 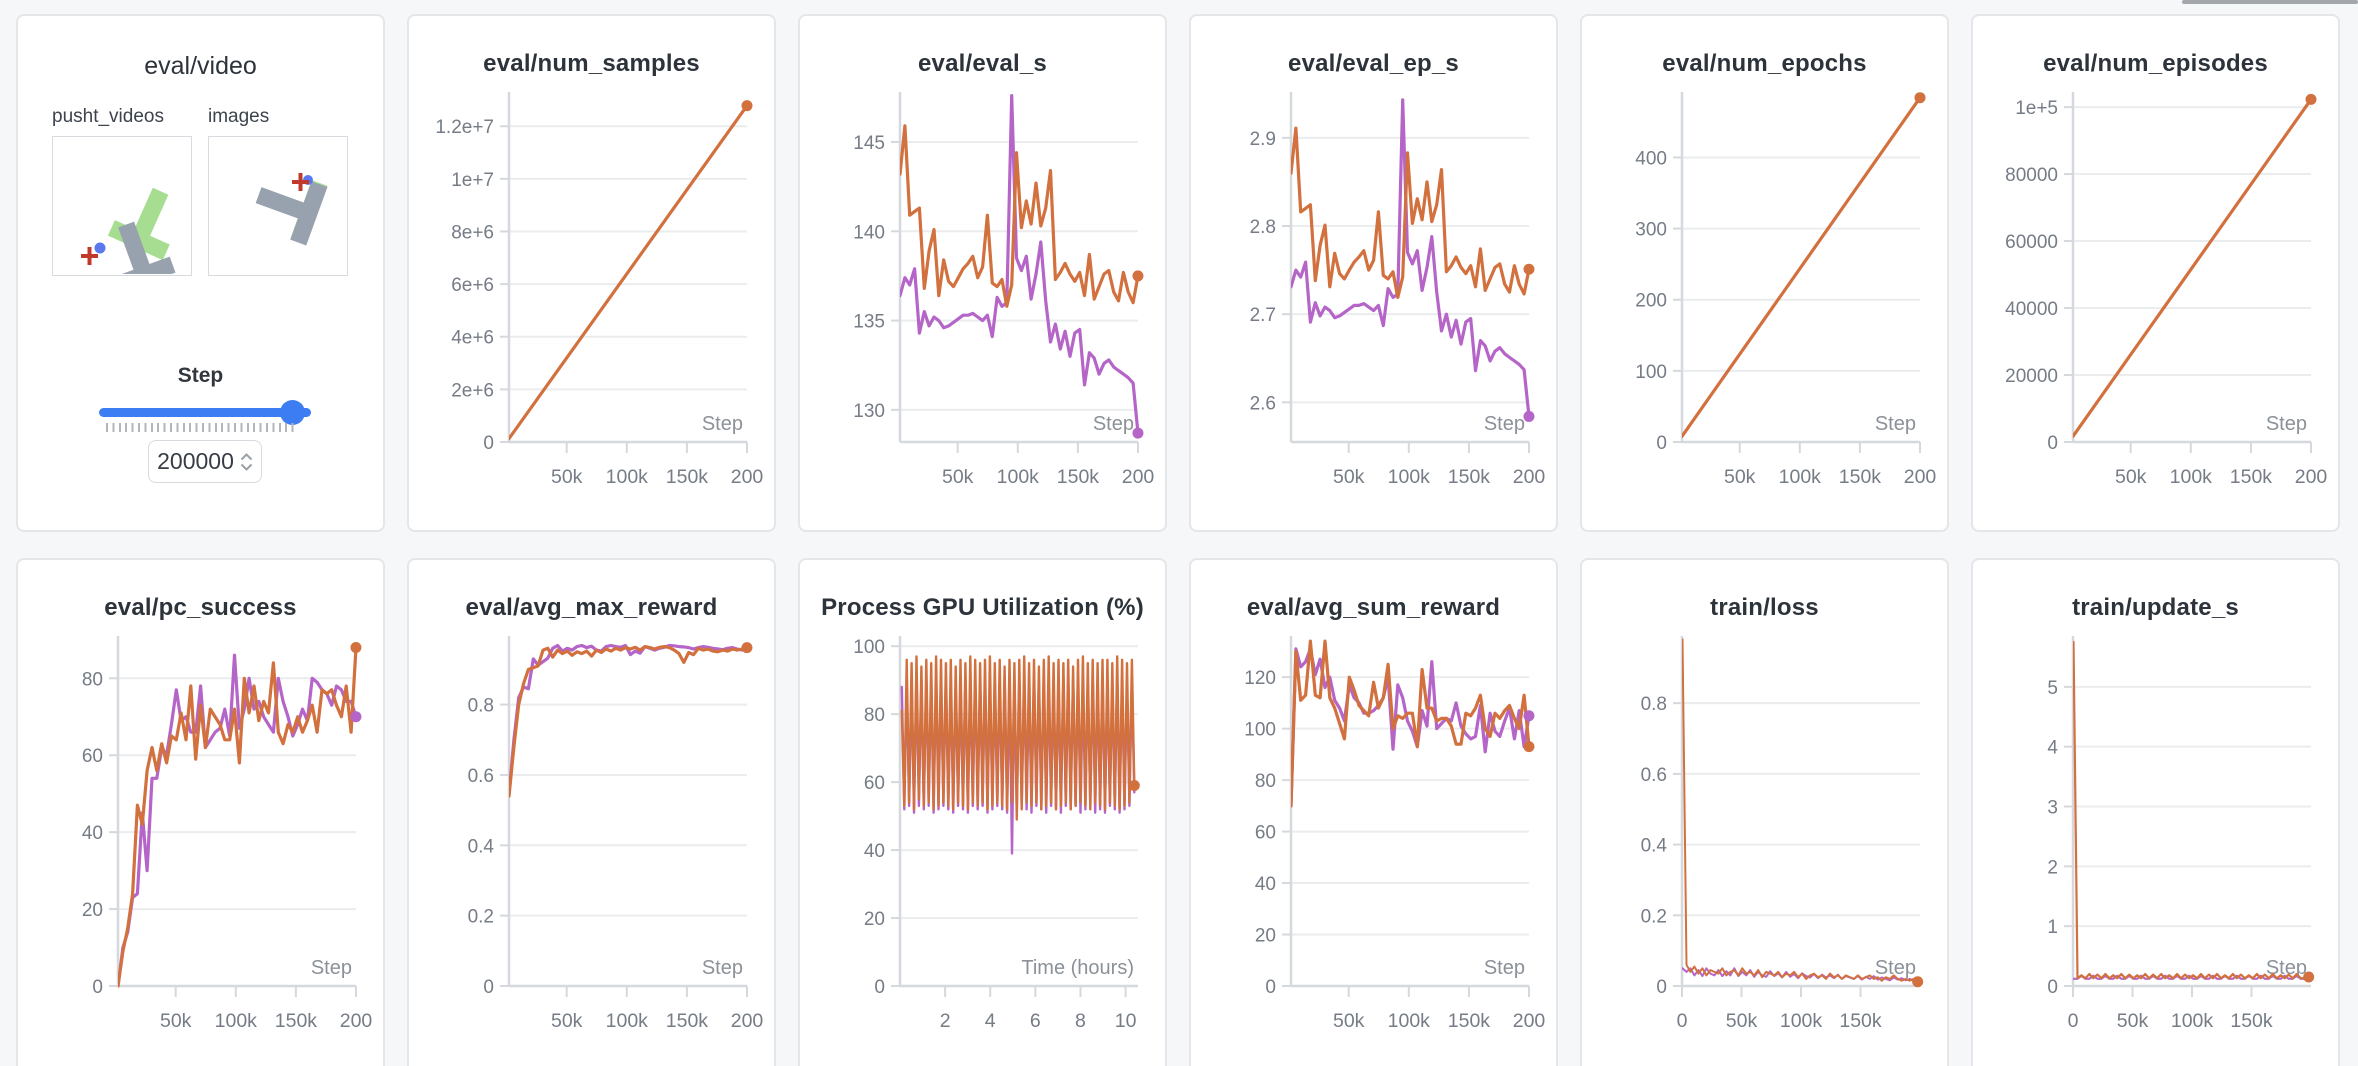 I want to click on step-value-input: 200000, so click(x=205, y=461).